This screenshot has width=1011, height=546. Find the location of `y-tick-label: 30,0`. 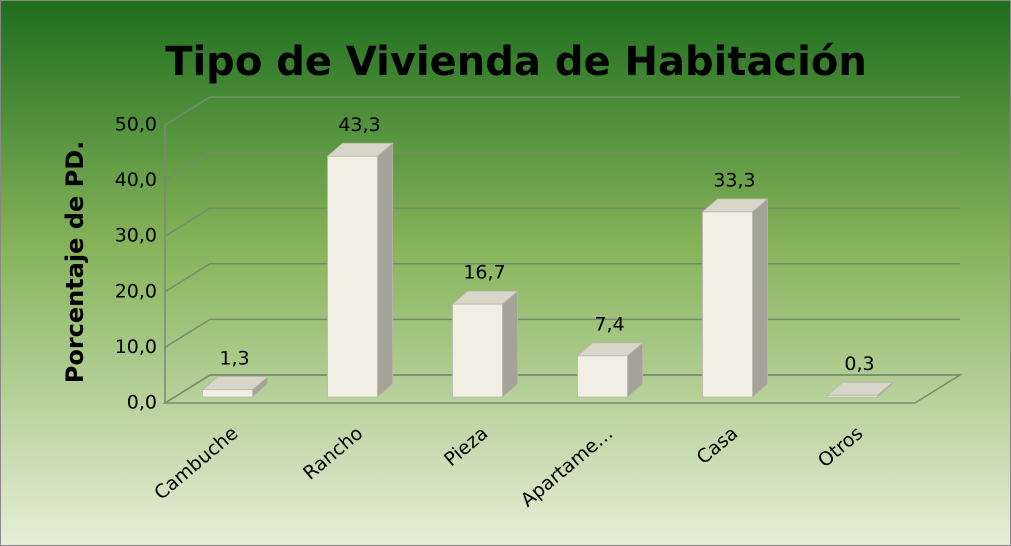

y-tick-label: 30,0 is located at coordinates (136, 236).